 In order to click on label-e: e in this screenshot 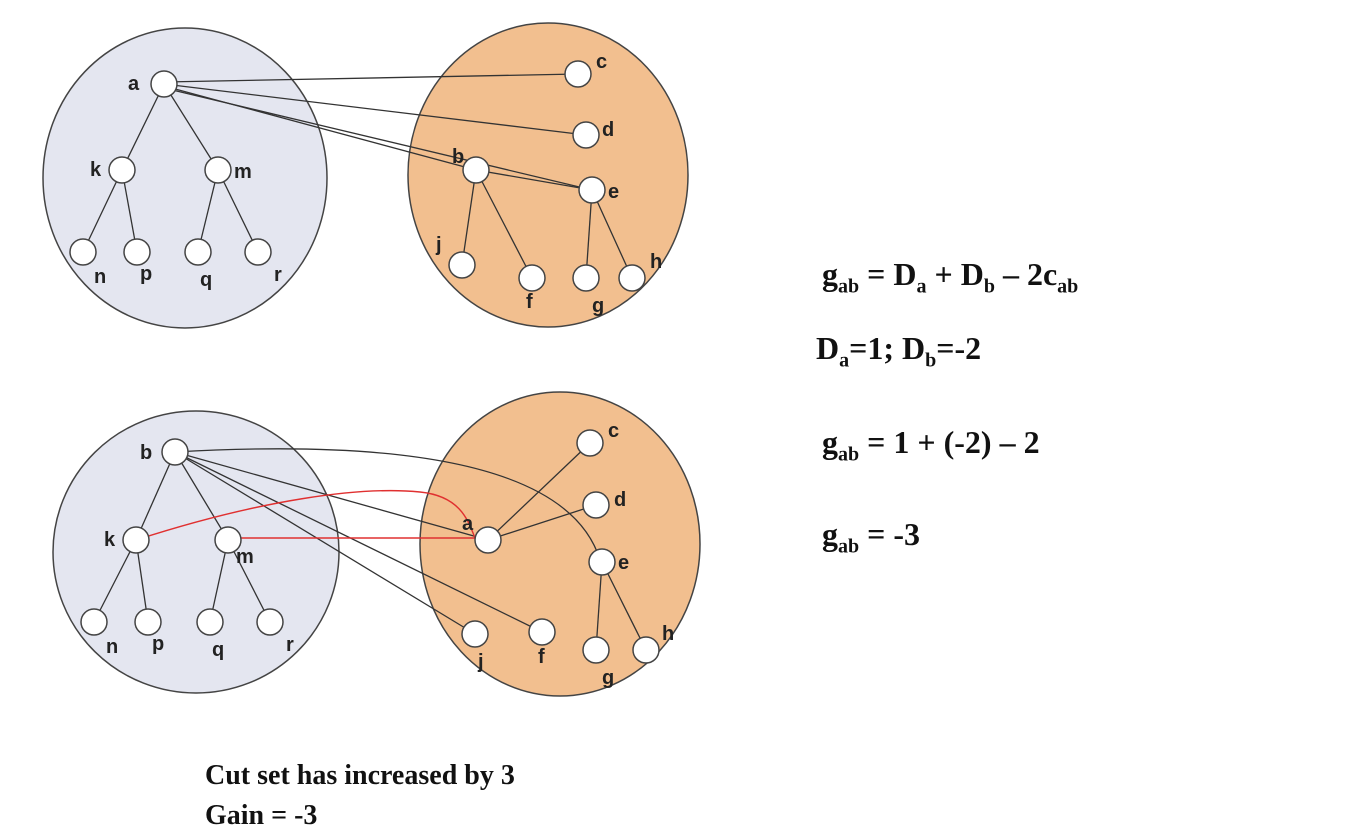, I will do `click(613, 192)`.